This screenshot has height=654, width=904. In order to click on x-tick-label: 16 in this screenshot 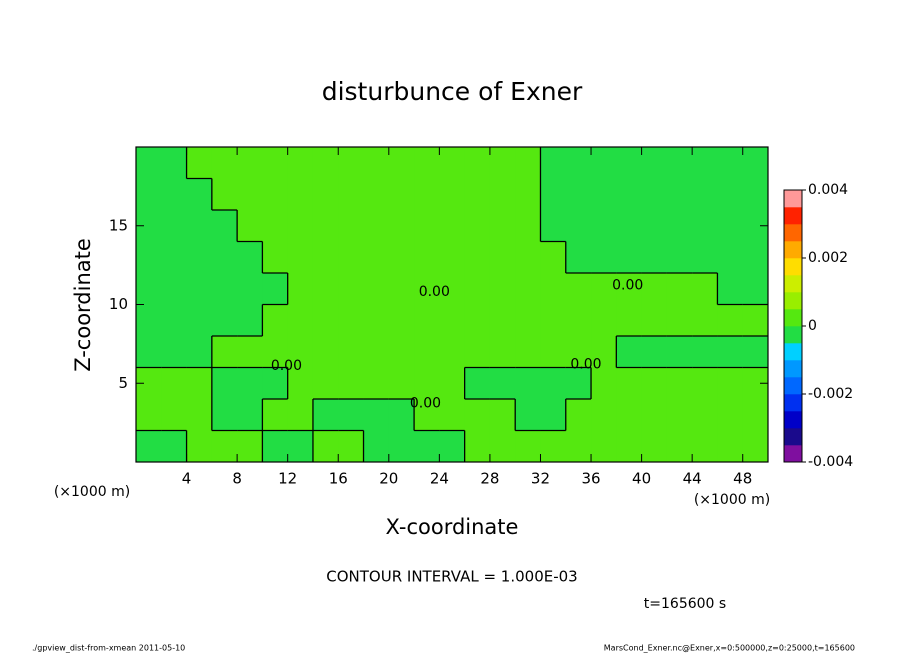, I will do `click(338, 479)`.